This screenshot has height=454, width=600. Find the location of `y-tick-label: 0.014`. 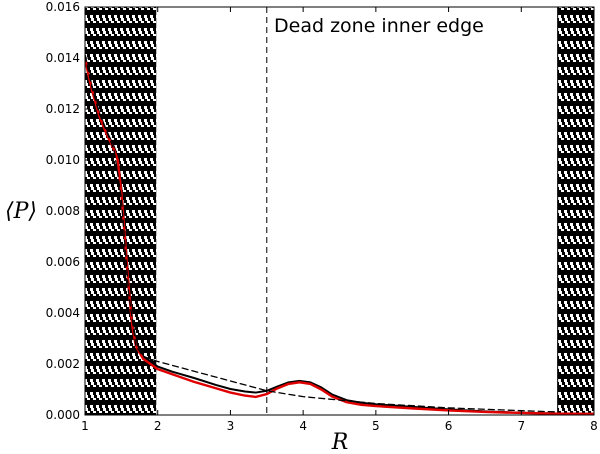

y-tick-label: 0.014 is located at coordinates (63, 58).